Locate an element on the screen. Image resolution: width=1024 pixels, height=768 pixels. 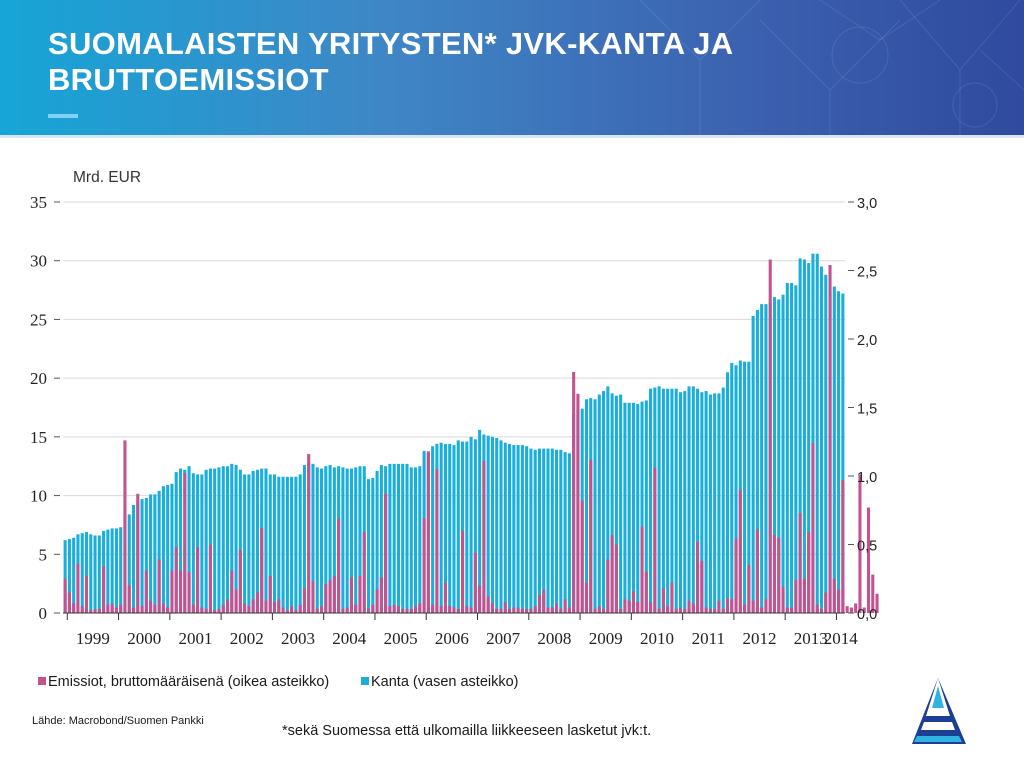
x-axis-tick-label: 2010 is located at coordinates (657, 638).